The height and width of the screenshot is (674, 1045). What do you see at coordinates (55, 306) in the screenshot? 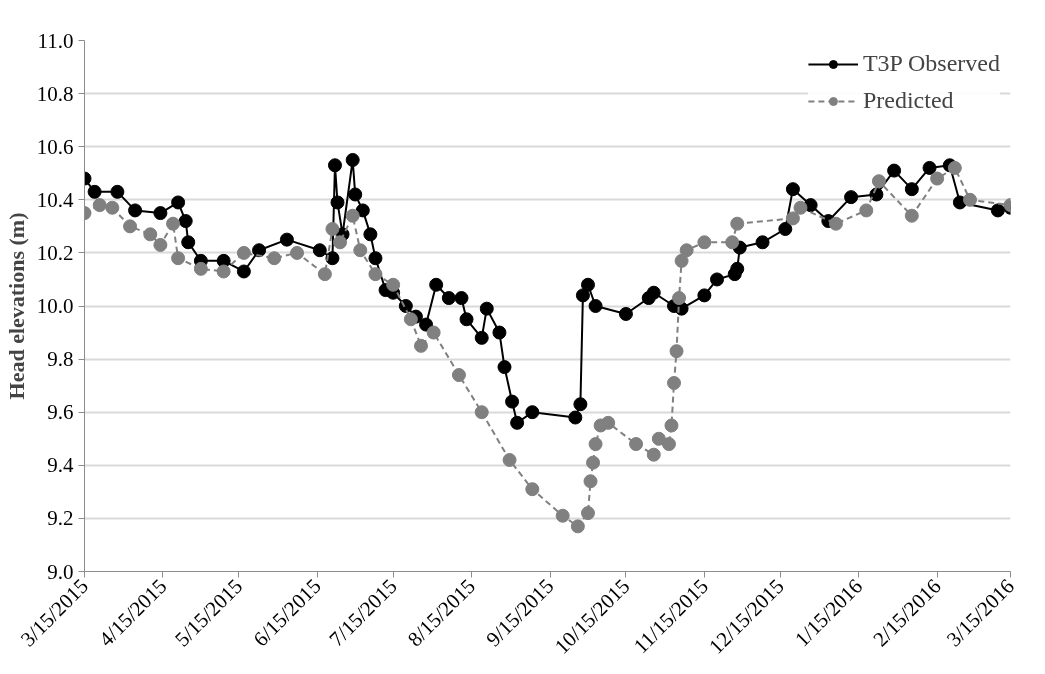
I see `y-tick-label: 10.0` at bounding box center [55, 306].